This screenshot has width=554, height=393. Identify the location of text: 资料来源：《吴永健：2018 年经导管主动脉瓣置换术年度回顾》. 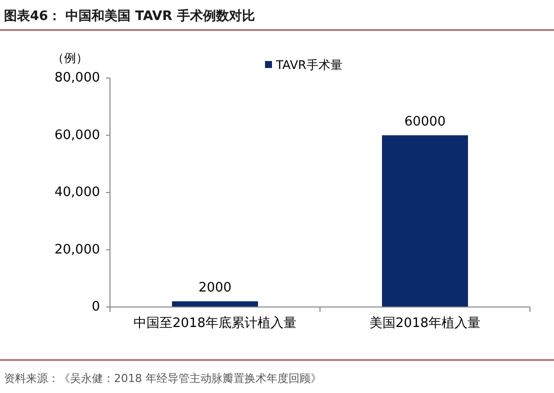
(163, 378).